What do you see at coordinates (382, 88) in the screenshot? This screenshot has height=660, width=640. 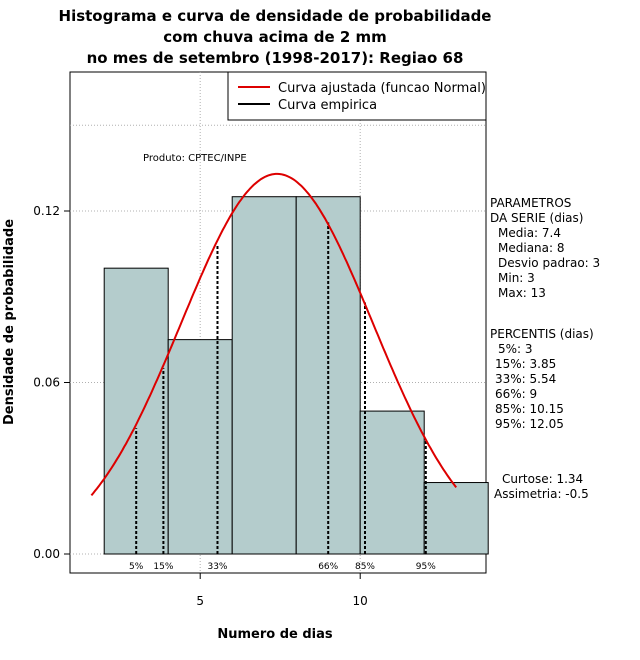 I see `legend-label-1: Curva ajustada (funcao Normal)` at bounding box center [382, 88].